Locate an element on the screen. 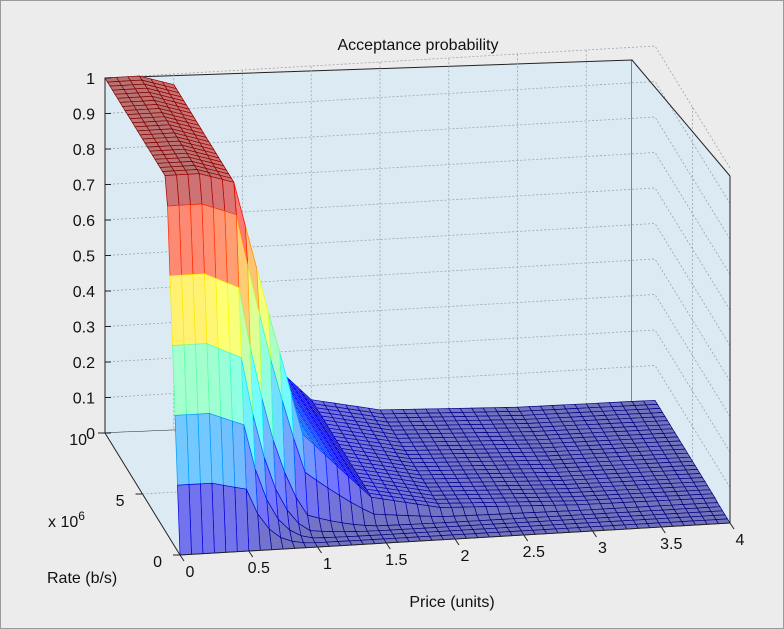 Image resolution: width=784 pixels, height=629 pixels. z-tick-label: 0.9 is located at coordinates (84, 115).